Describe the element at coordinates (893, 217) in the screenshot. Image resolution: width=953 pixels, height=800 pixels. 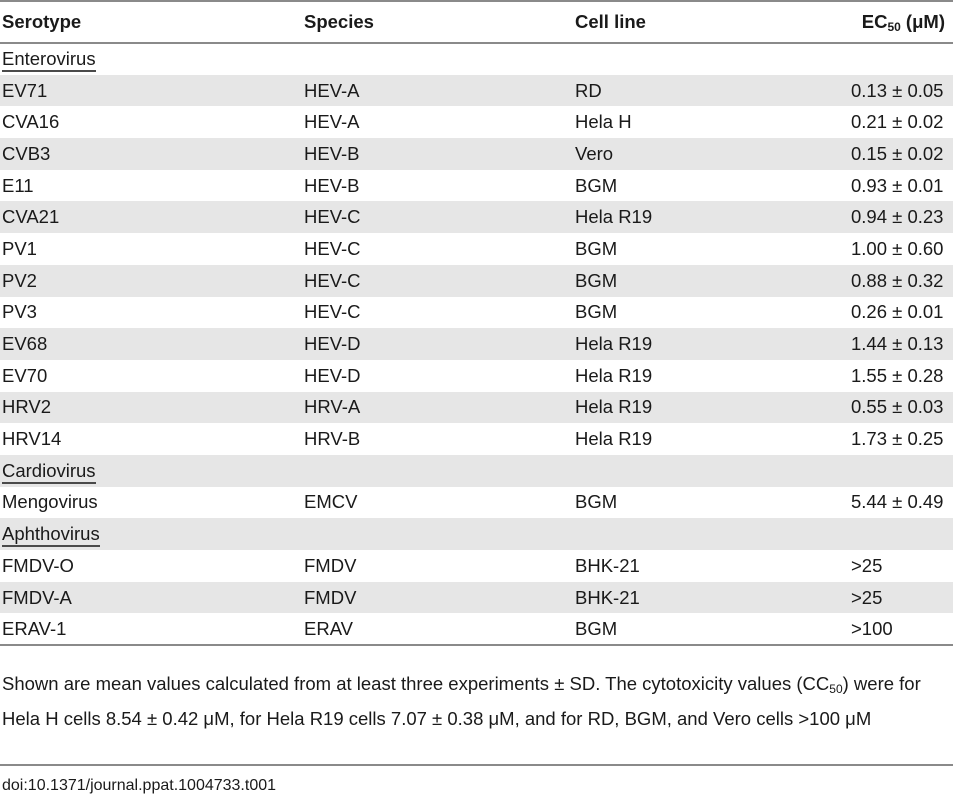
I see `ec50-cell: 0.94 ± 0.23` at that location.